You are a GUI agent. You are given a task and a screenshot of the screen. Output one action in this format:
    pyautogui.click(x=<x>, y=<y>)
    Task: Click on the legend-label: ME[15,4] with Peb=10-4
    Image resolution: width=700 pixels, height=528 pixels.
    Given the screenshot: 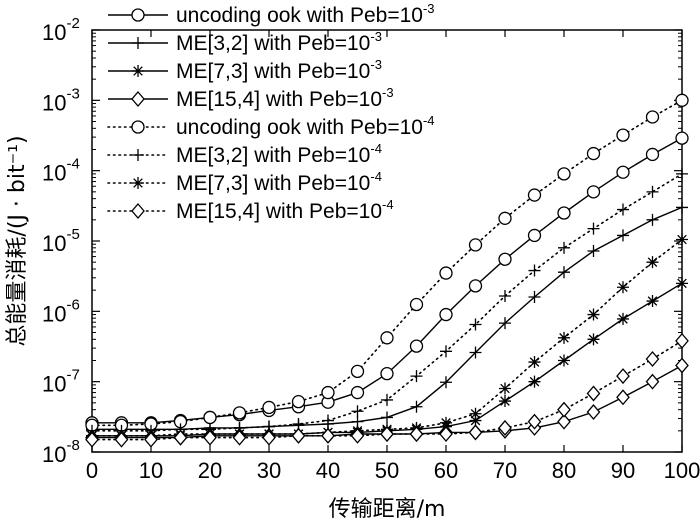 What is the action you would take?
    pyautogui.click(x=285, y=210)
    